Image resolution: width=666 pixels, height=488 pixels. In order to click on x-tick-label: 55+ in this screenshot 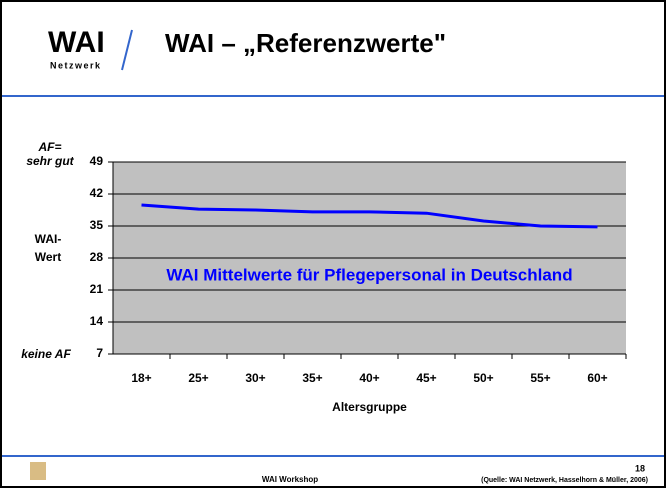, I will do `click(540, 378)`.